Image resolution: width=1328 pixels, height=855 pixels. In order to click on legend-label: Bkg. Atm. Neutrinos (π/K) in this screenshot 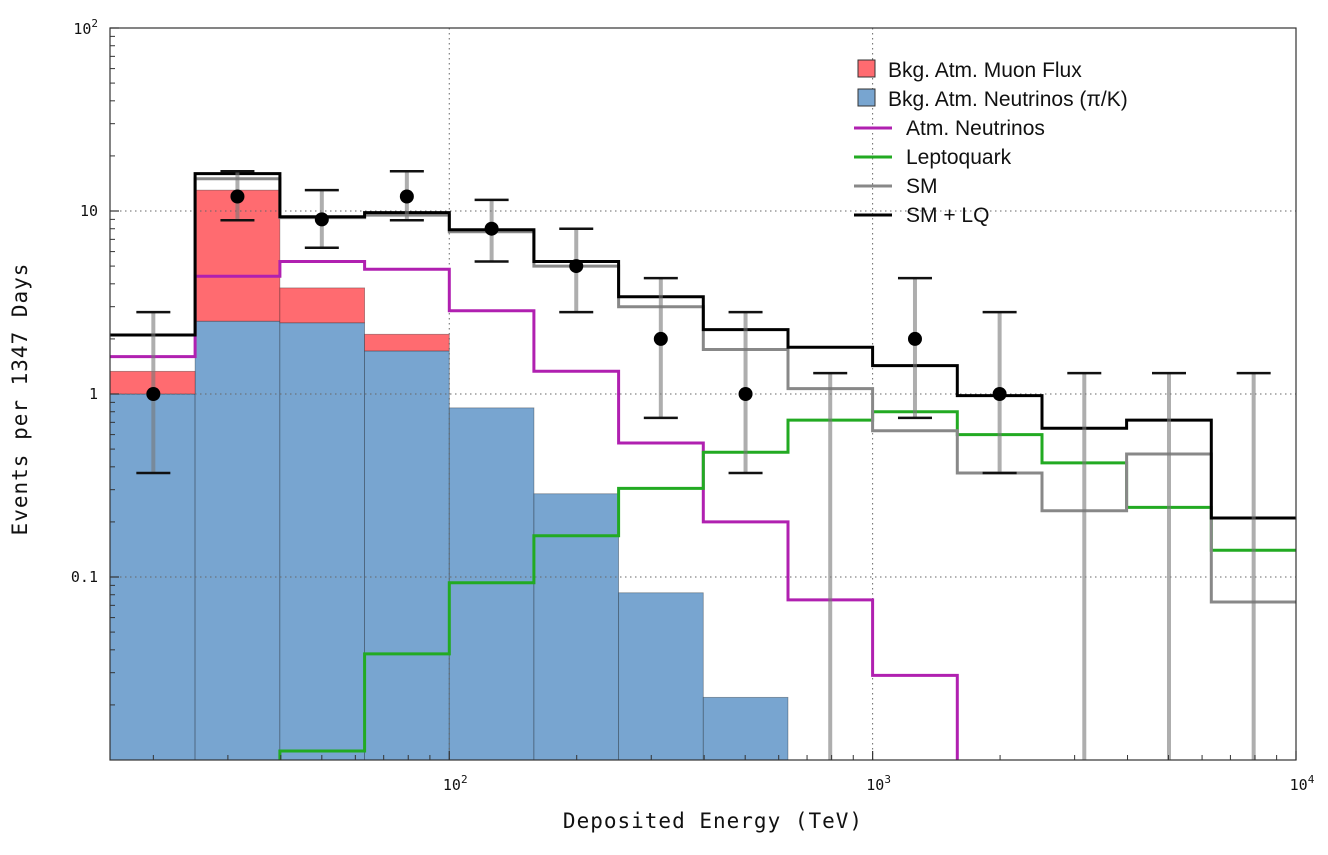, I will do `click(1008, 99)`.